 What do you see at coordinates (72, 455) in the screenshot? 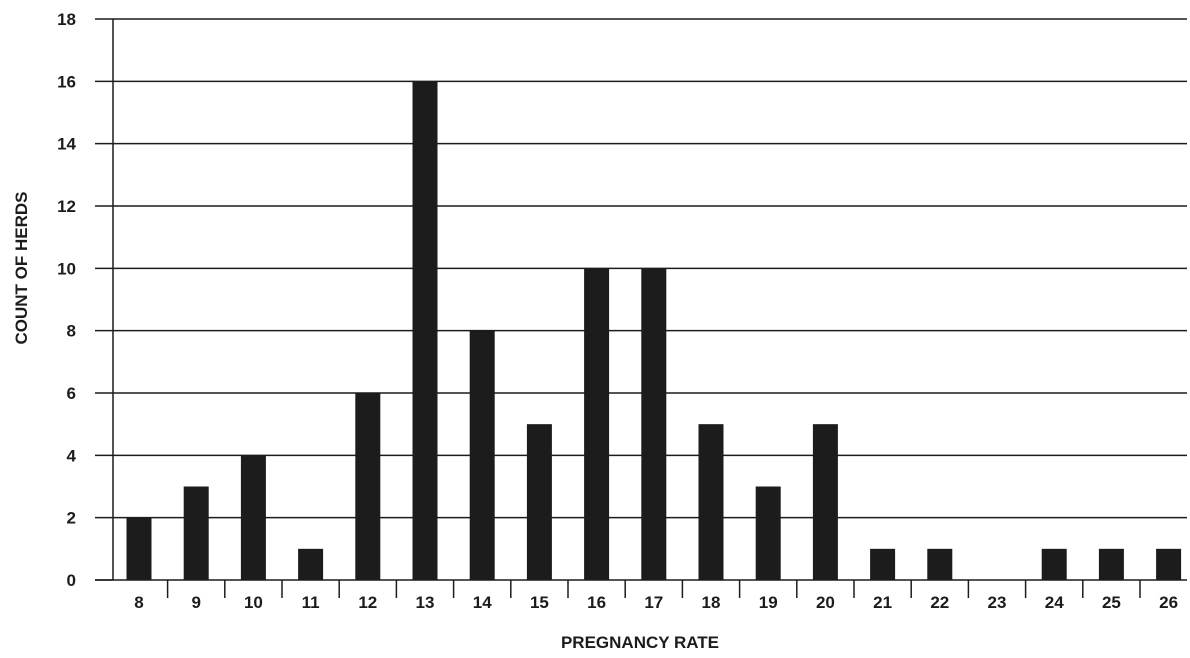
I see `y-tick-label-4: 4` at bounding box center [72, 455].